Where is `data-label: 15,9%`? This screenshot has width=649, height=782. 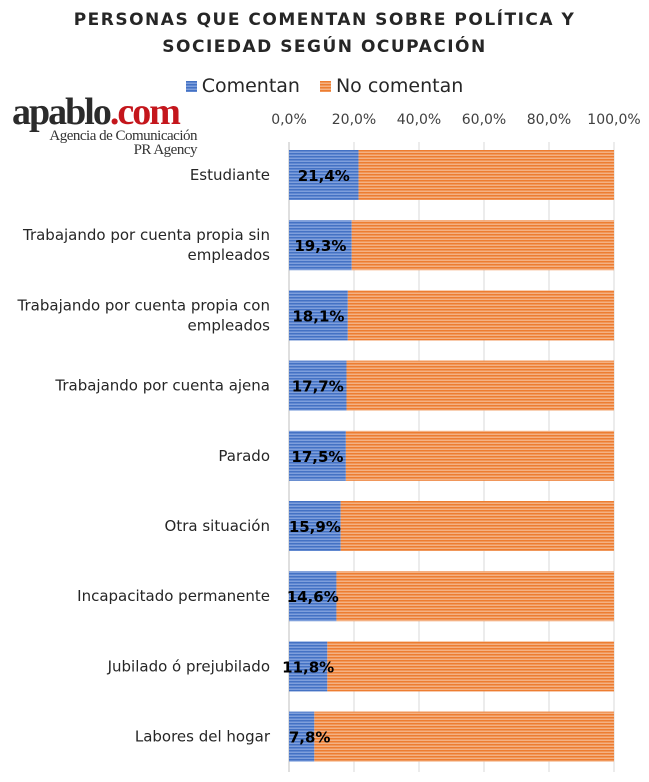
data-label: 15,9% is located at coordinates (315, 527).